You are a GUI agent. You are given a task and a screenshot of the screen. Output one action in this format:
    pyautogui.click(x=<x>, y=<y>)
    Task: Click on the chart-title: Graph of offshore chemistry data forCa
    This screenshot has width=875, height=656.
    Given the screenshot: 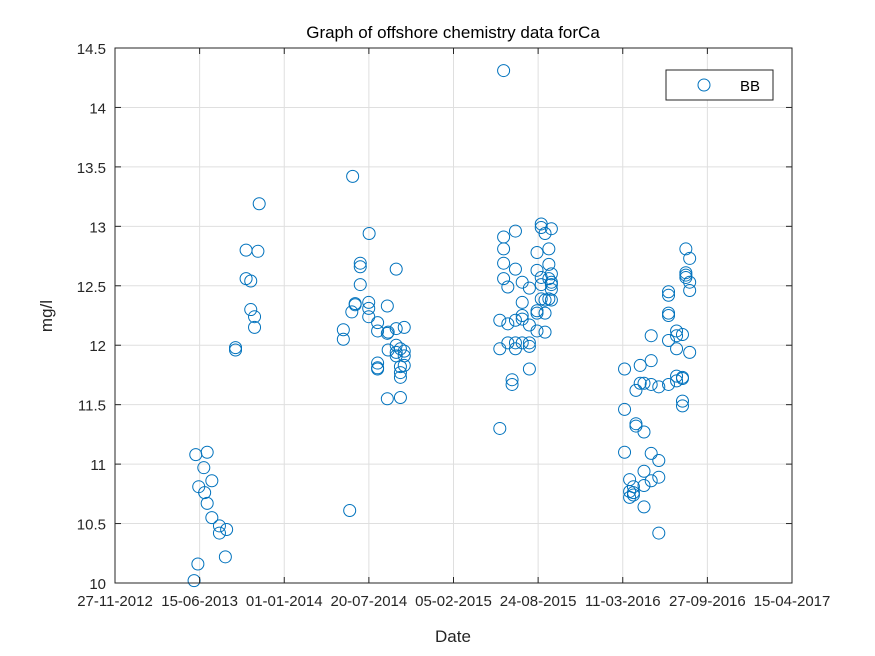 What is the action you would take?
    pyautogui.click(x=453, y=32)
    